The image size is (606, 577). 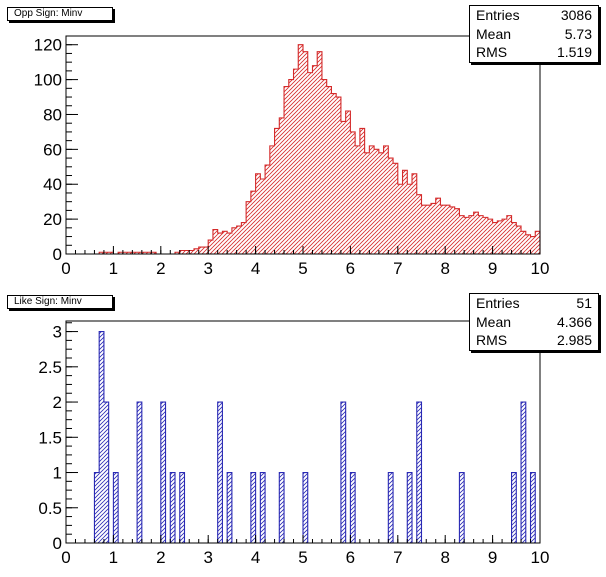 I want to click on y-tick-label: 120, so click(x=48, y=45).